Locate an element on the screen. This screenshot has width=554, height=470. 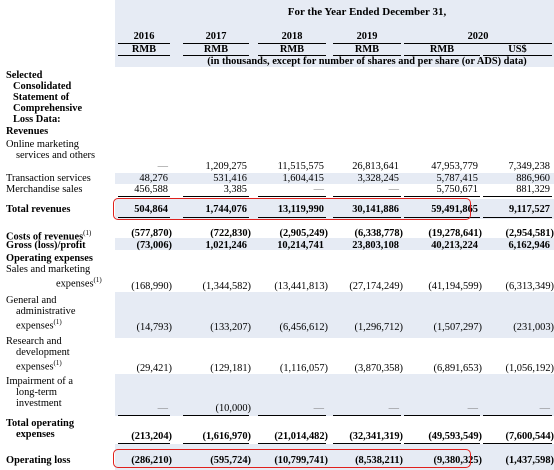
ga-2016: (14,793) is located at coordinates (154, 327).